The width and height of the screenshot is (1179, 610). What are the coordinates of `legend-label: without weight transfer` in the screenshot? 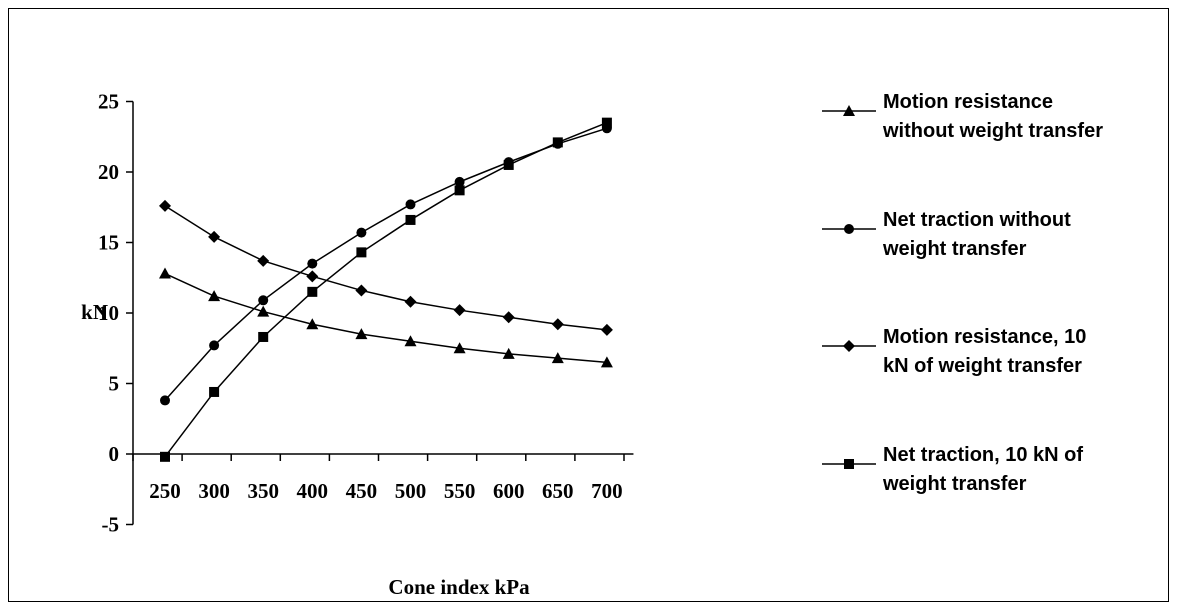 It's located at (992, 131).